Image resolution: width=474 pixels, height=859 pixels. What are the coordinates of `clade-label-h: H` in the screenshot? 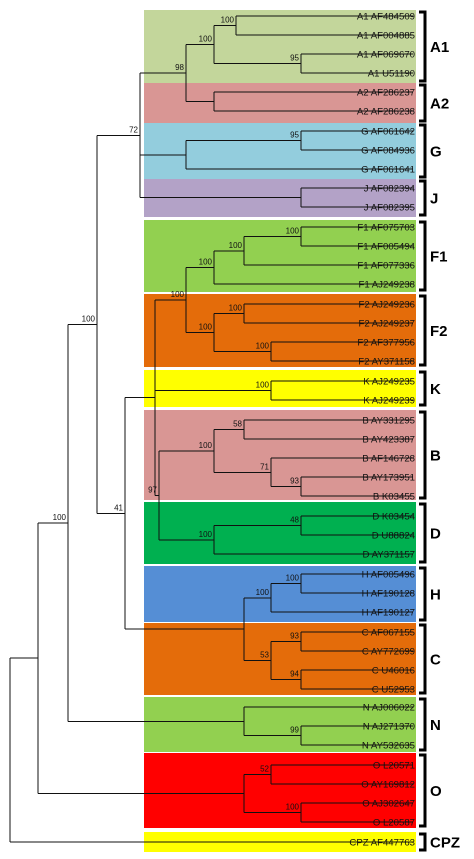 It's located at (435, 595).